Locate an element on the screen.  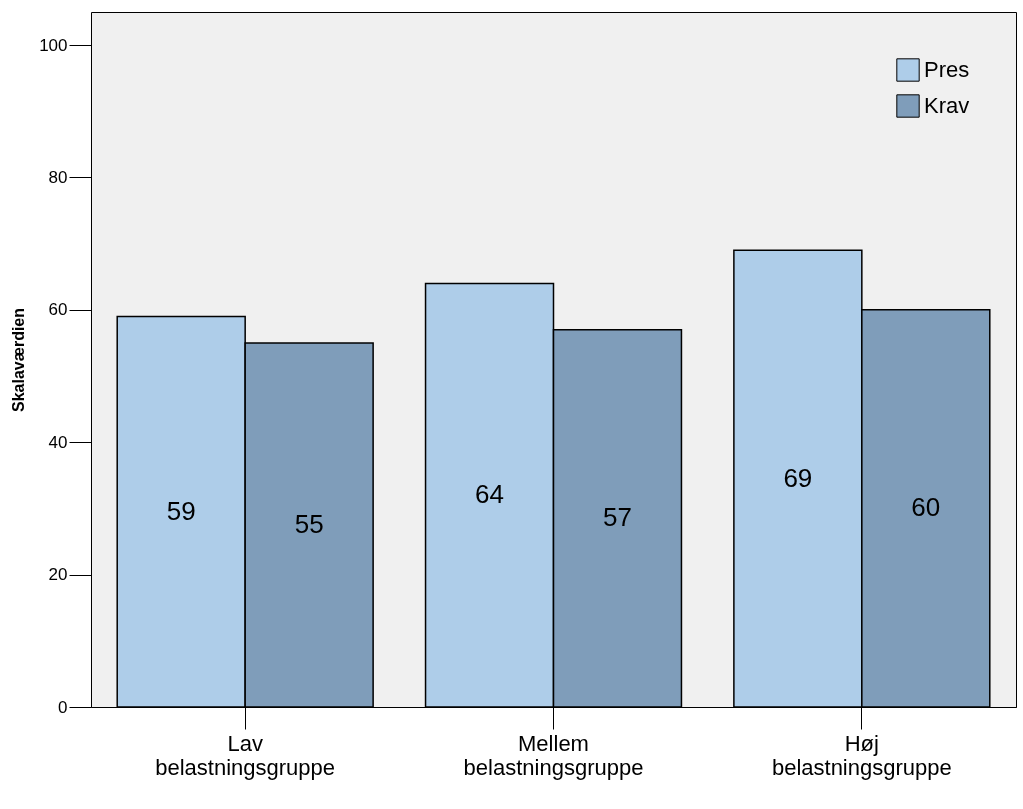
data-label: 69 is located at coordinates (798, 477).